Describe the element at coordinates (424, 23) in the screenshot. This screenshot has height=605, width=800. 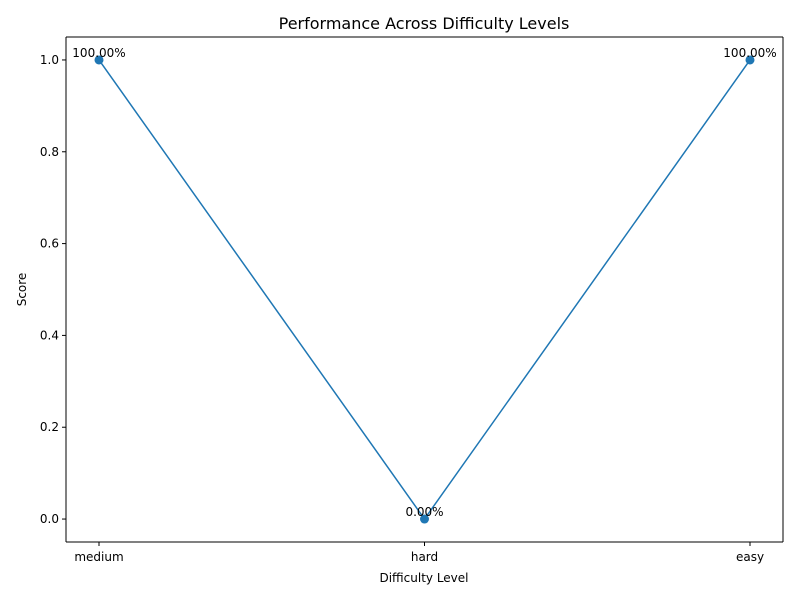
I see `chart-title: Performance Across Difficulty Levels` at that location.